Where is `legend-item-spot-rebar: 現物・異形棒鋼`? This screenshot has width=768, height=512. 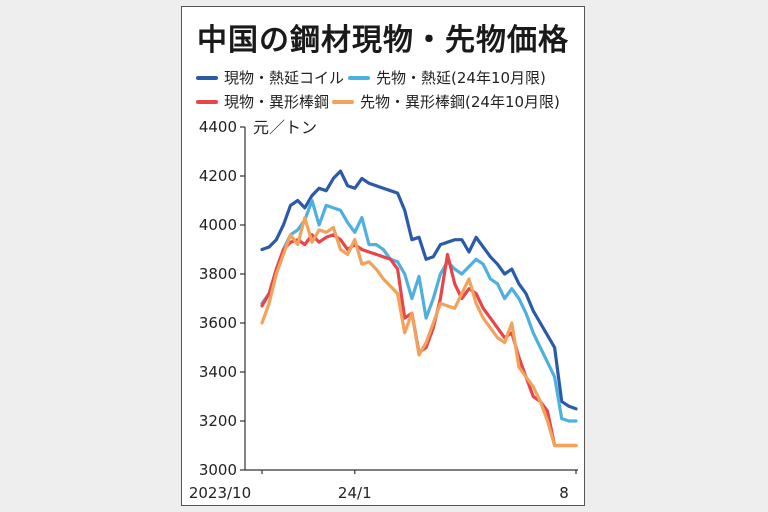
legend-item-spot-rebar: 現物・異形棒鋼 is located at coordinates (262, 101).